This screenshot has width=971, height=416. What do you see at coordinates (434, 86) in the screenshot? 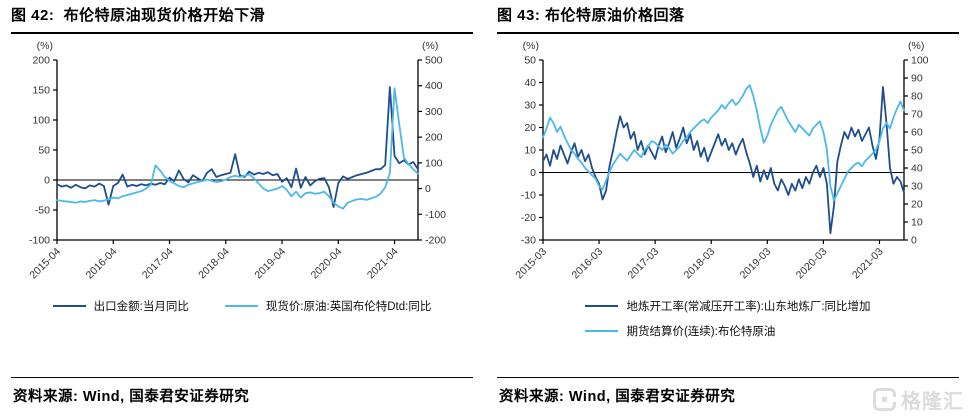
I see `svg-text: 400` at bounding box center [434, 86].